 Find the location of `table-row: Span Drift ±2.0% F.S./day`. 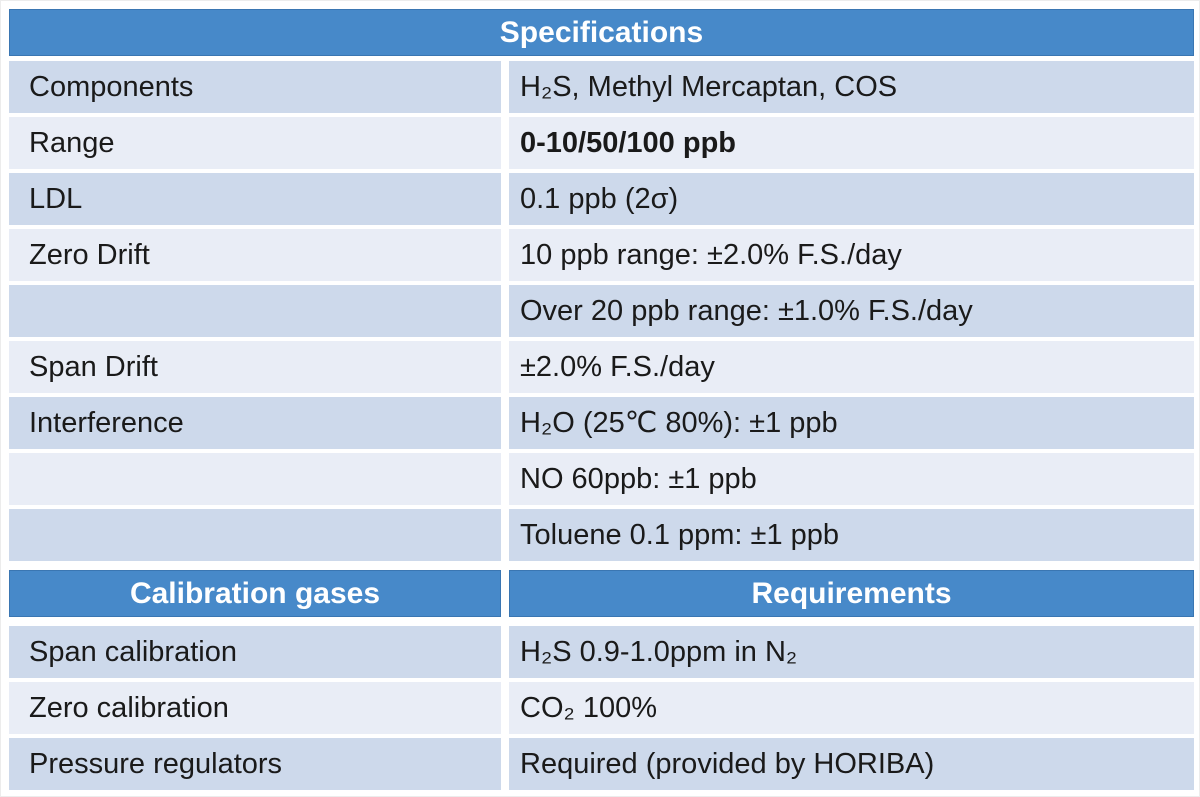

table-row: Span Drift ±2.0% F.S./day is located at coordinates (601, 367).